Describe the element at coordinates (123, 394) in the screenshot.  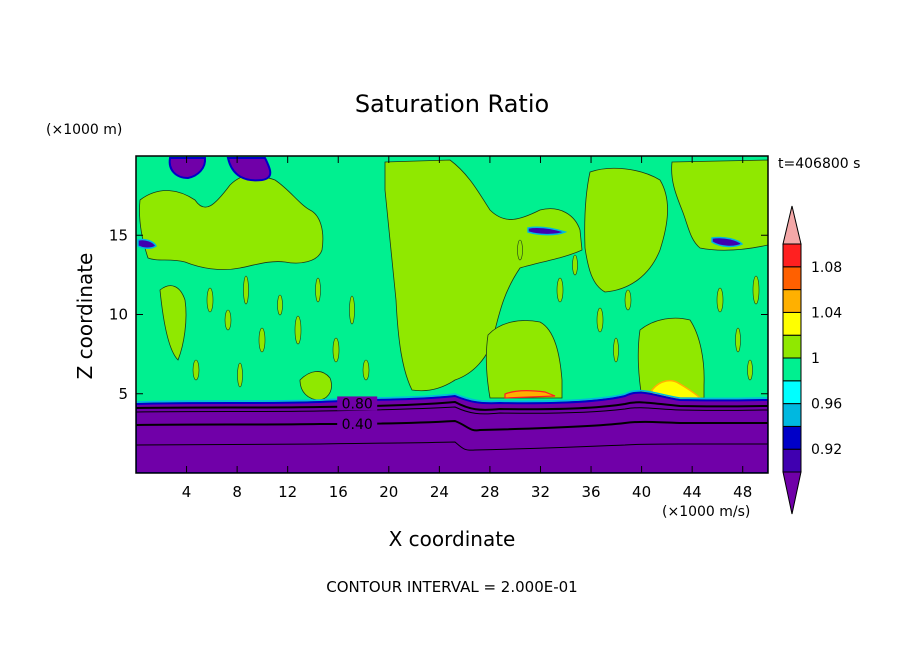
I see `y-tick-label: 5` at that location.